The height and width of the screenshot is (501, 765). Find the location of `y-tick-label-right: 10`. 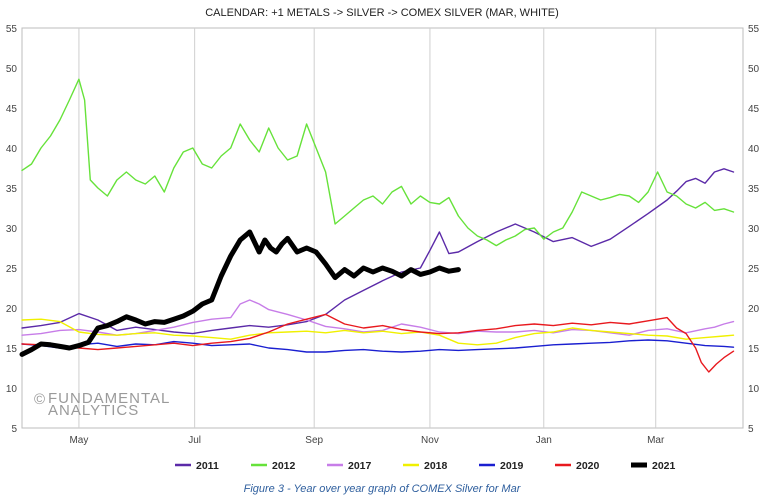

y-tick-label-right: 10 is located at coordinates (754, 389).